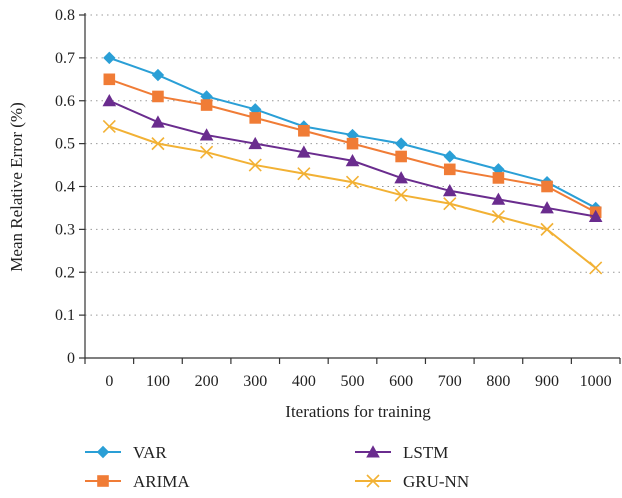 The width and height of the screenshot is (622, 498). Describe the element at coordinates (150, 452) in the screenshot. I see `legend-label: VAR` at that location.